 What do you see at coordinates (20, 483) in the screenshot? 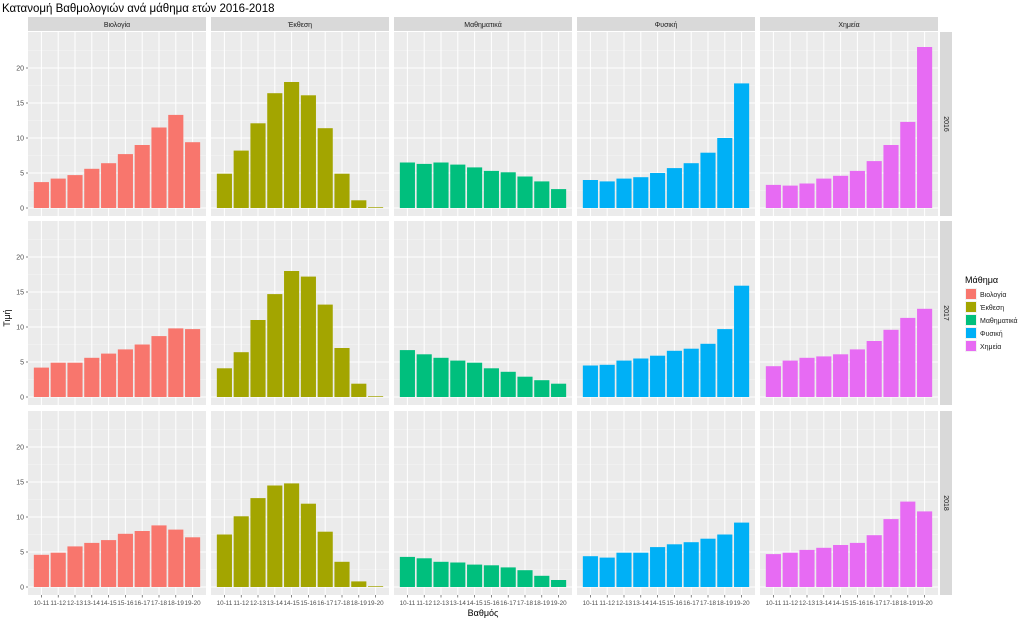
I see `y-tick-label: 15` at bounding box center [20, 483].